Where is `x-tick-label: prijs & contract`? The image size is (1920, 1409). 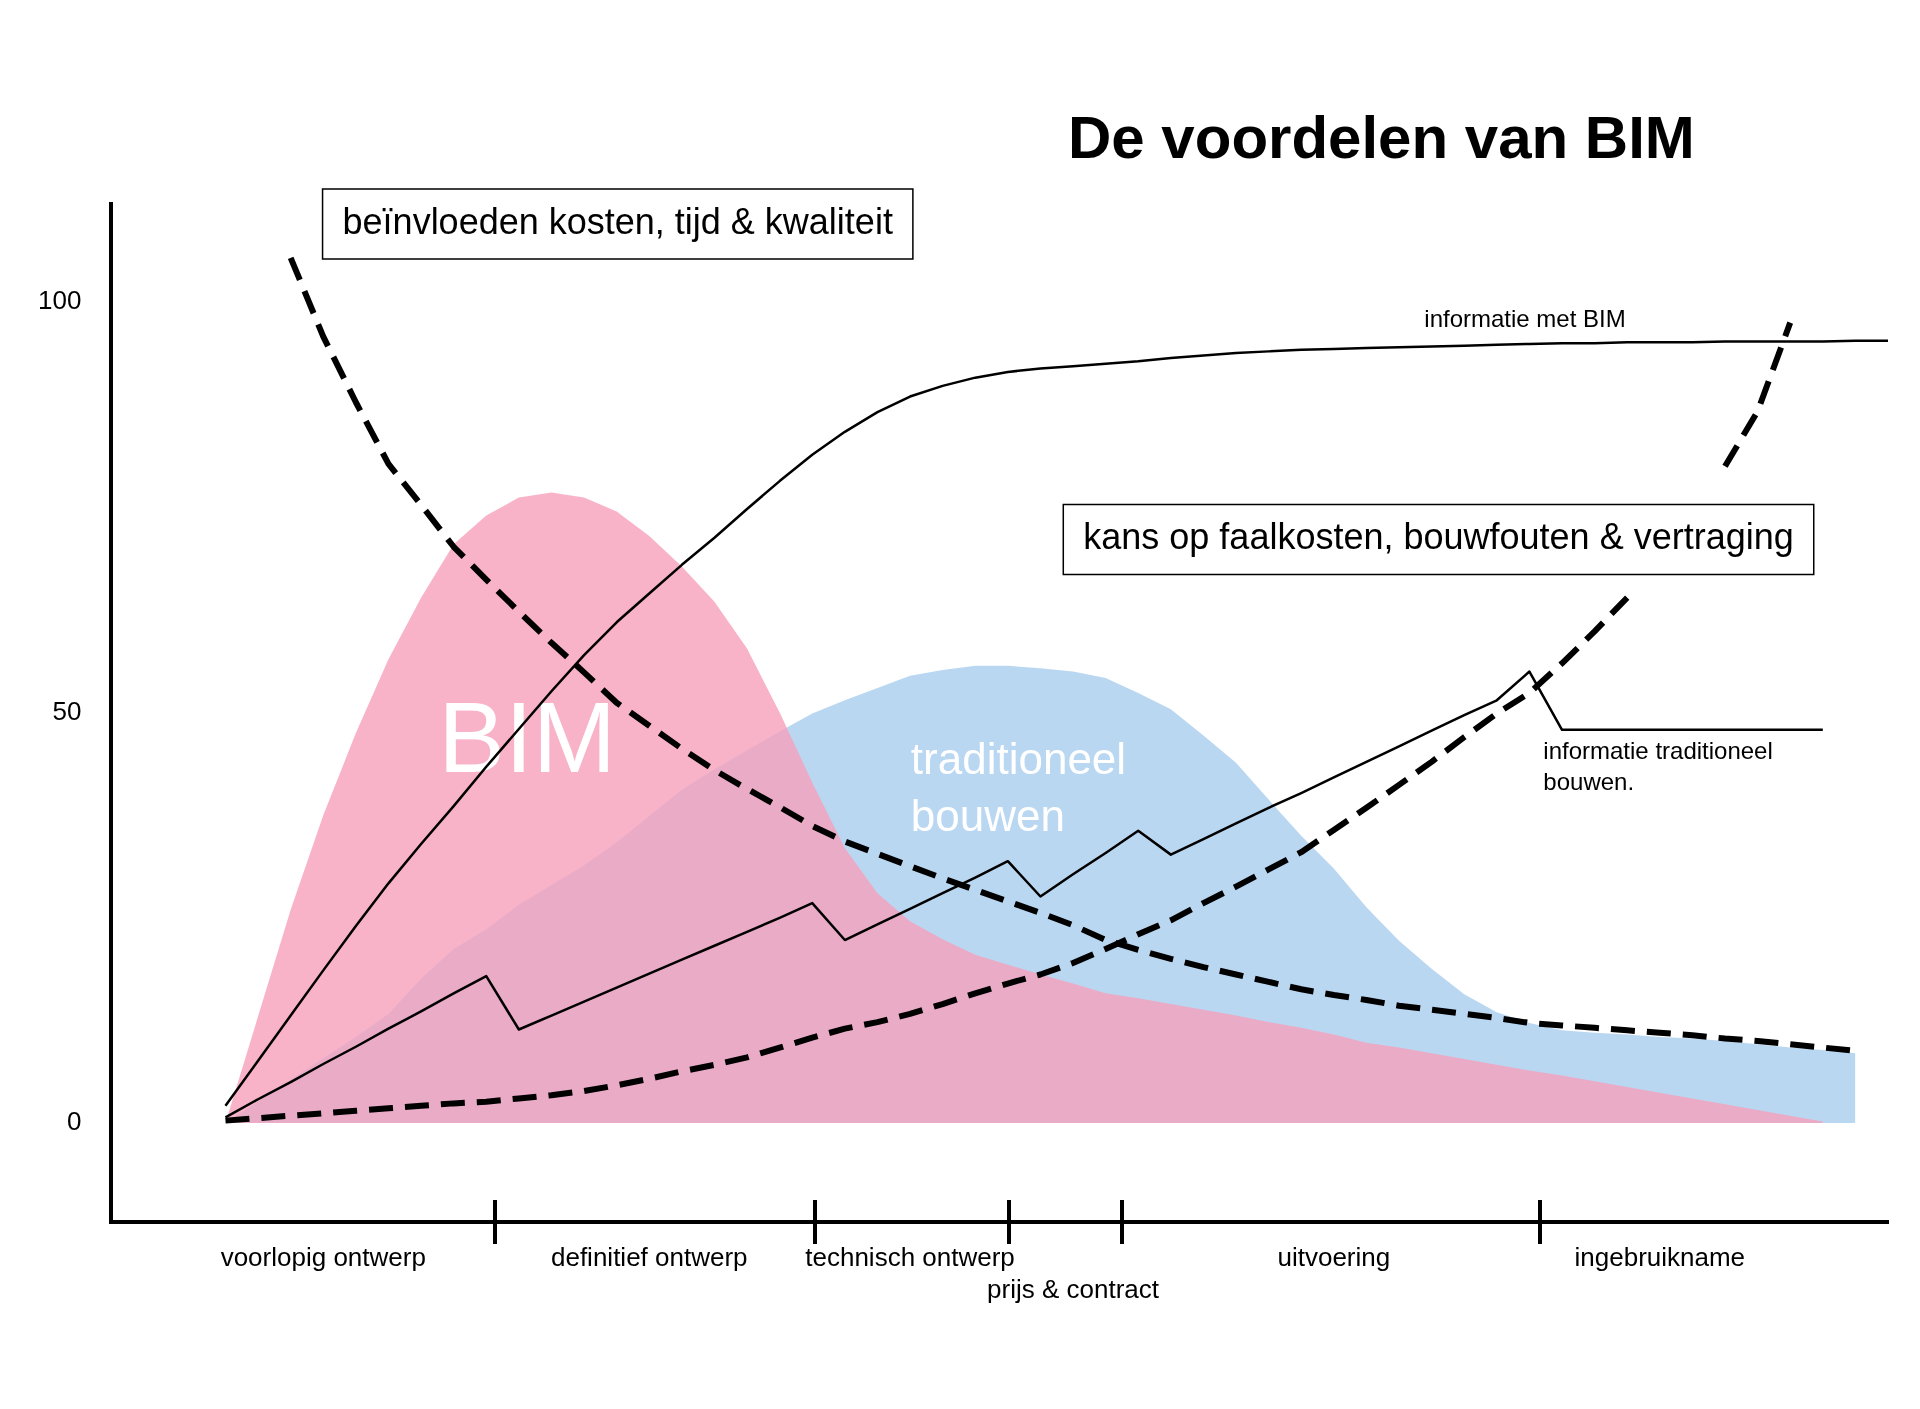
x-tick-label: prijs & contract is located at coordinates (1073, 1288).